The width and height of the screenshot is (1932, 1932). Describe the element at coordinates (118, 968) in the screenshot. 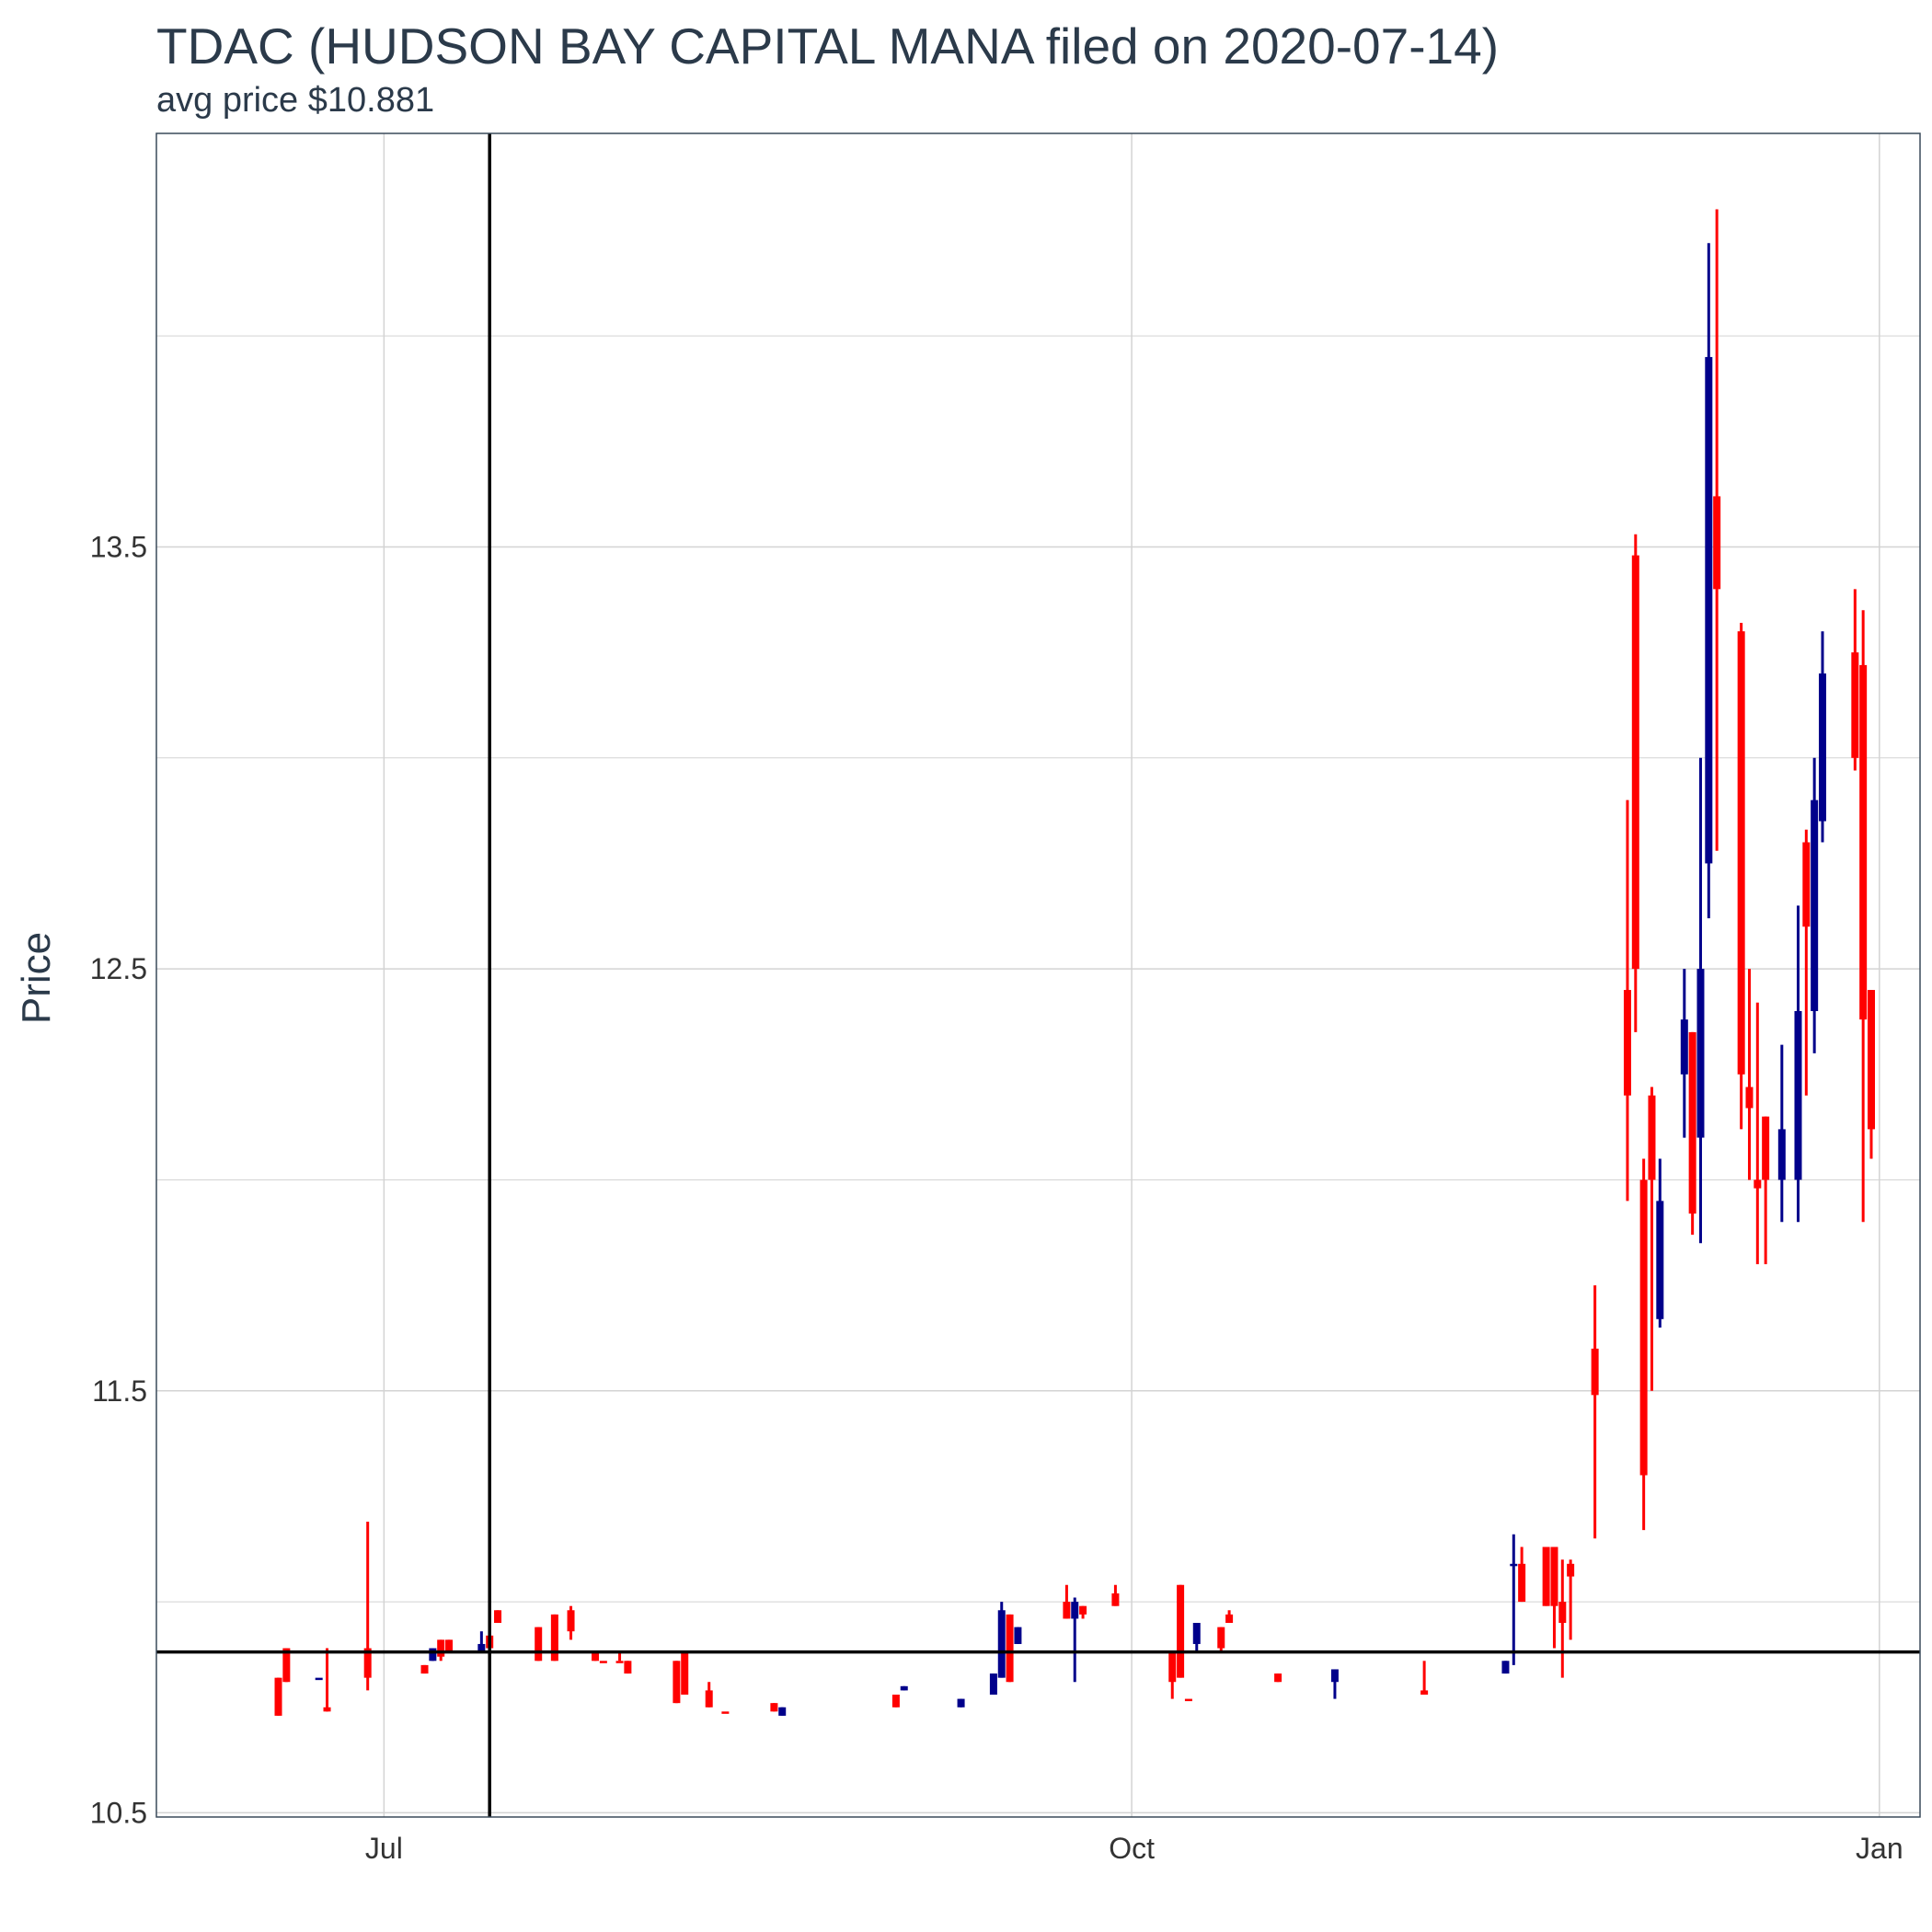

I see `y-tick-label: 12.5` at that location.